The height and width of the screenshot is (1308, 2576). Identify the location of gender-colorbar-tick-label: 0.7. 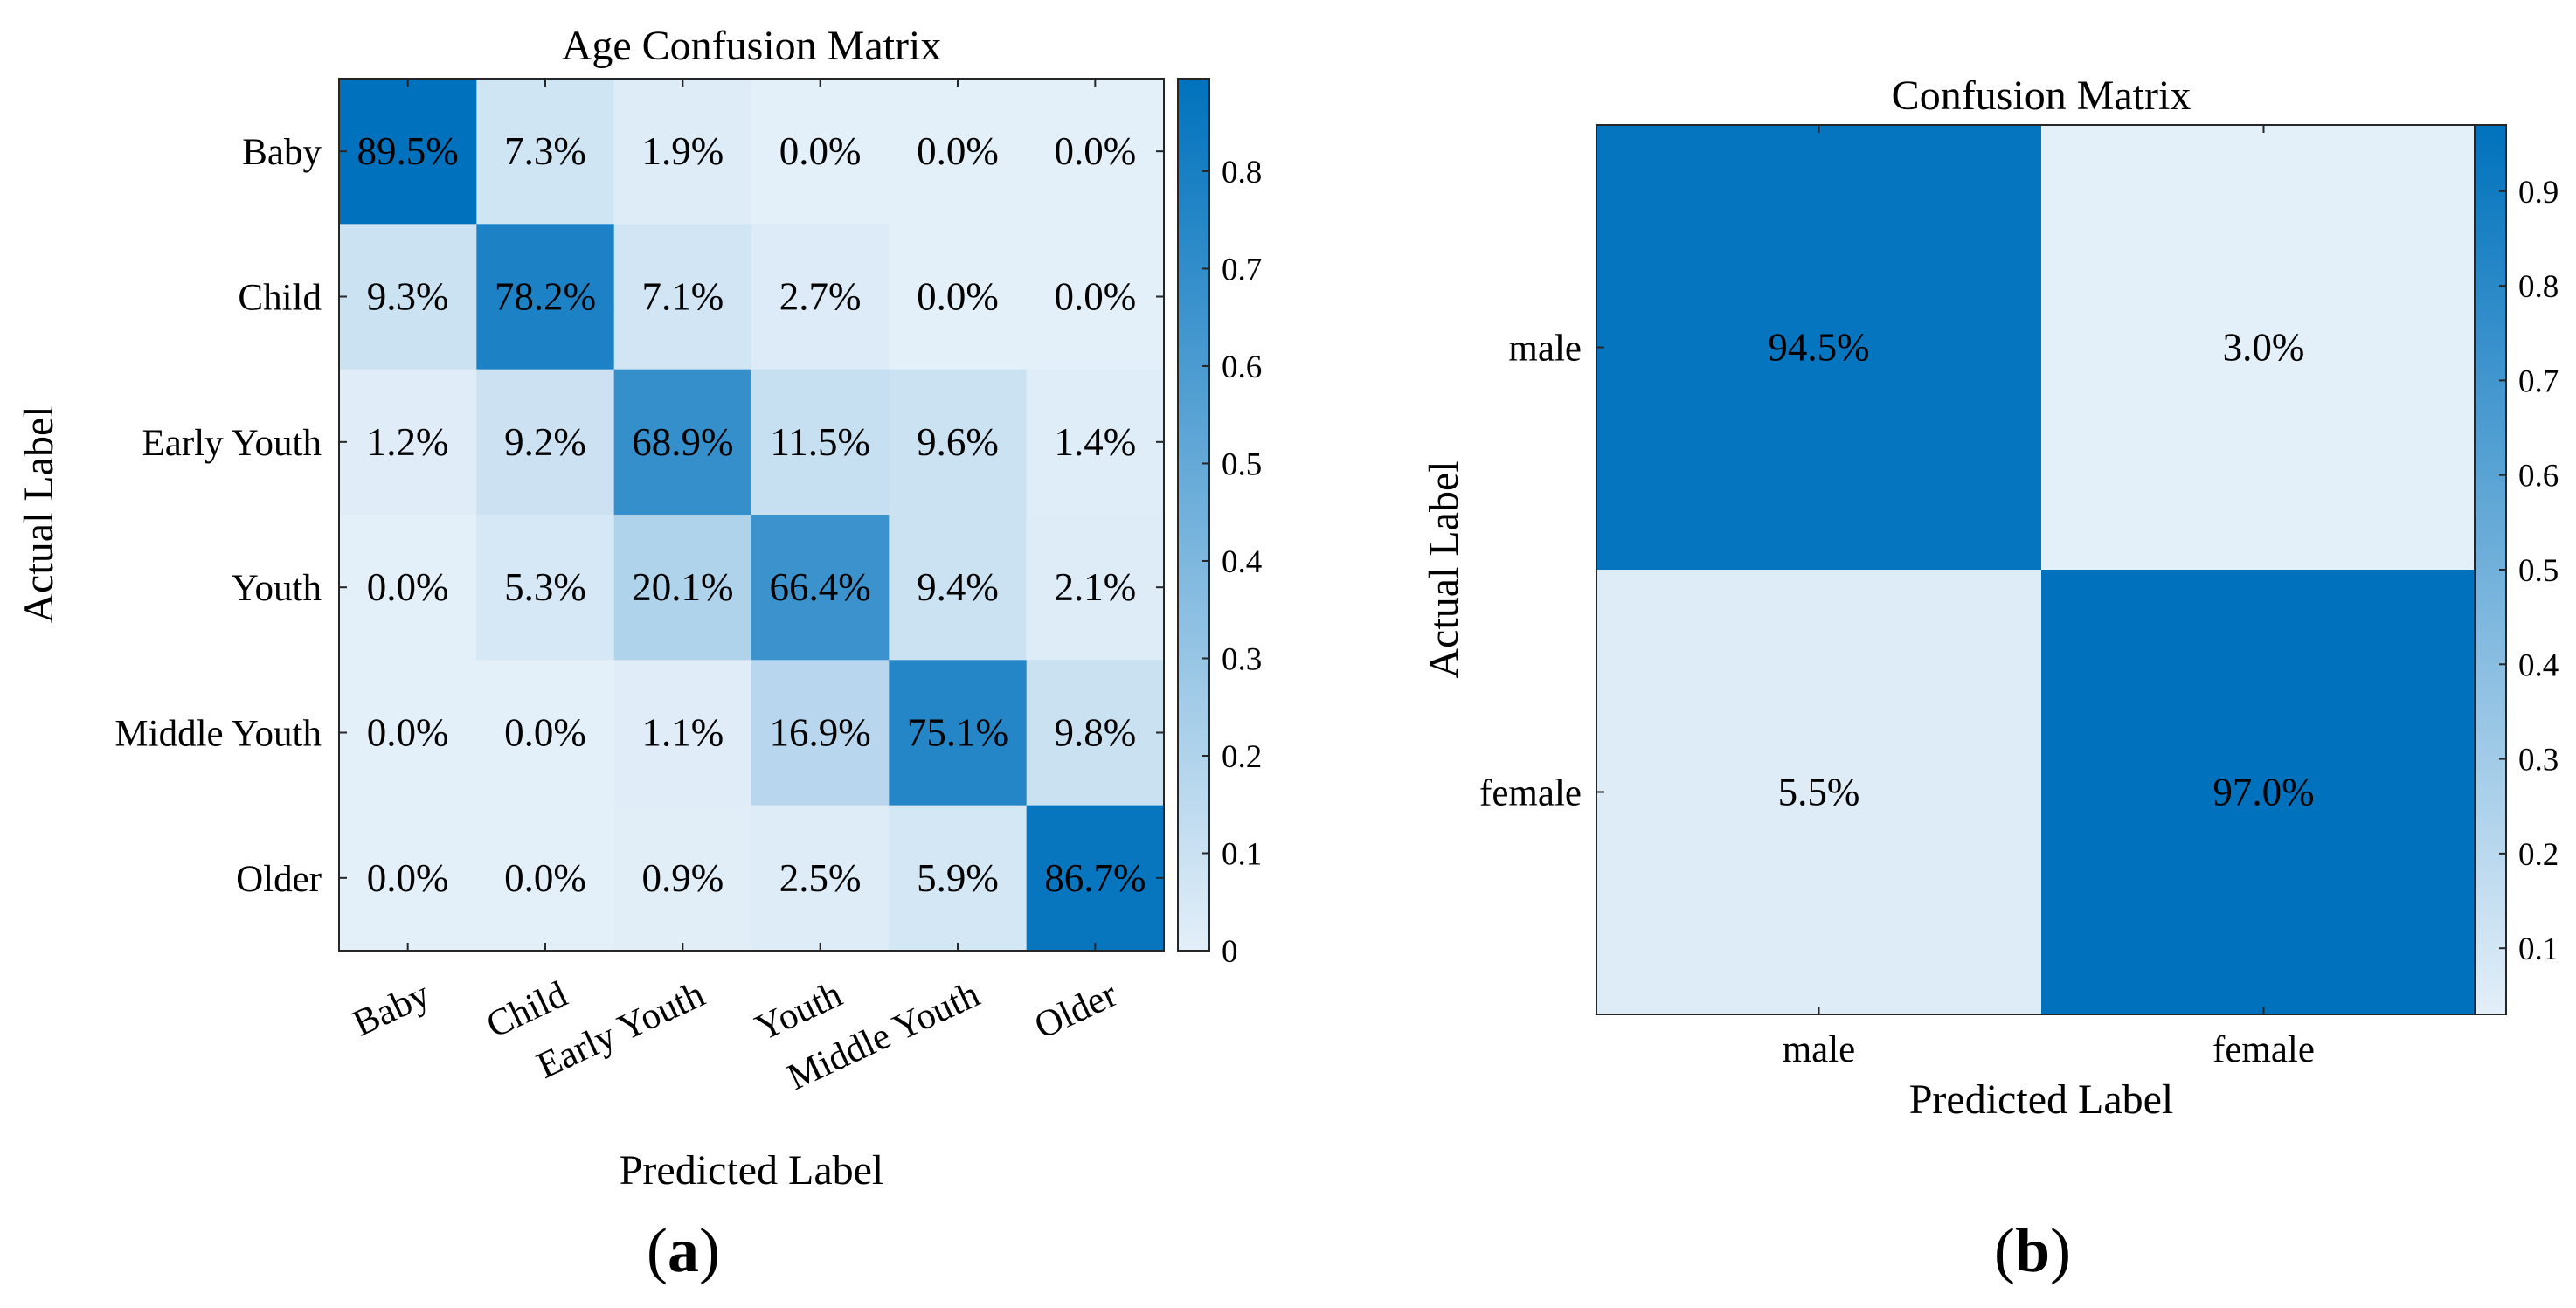
(2538, 381).